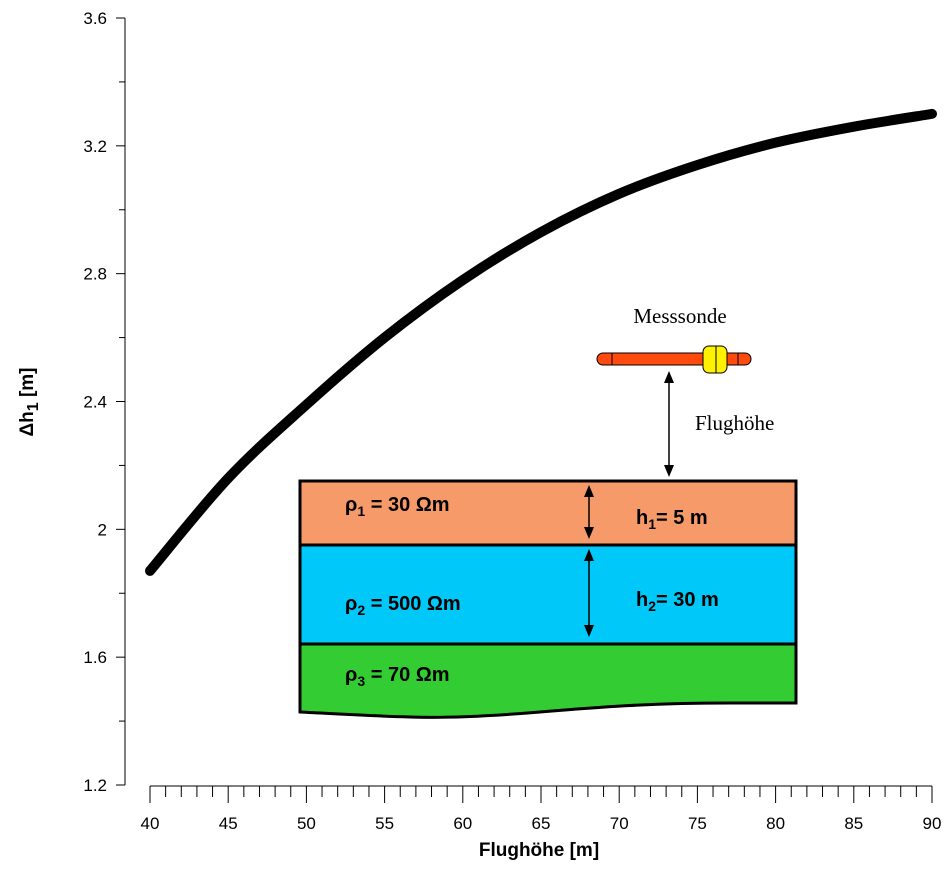 The image size is (948, 872). What do you see at coordinates (539, 850) in the screenshot?
I see `x-axis-title: Flughöhe [m]` at bounding box center [539, 850].